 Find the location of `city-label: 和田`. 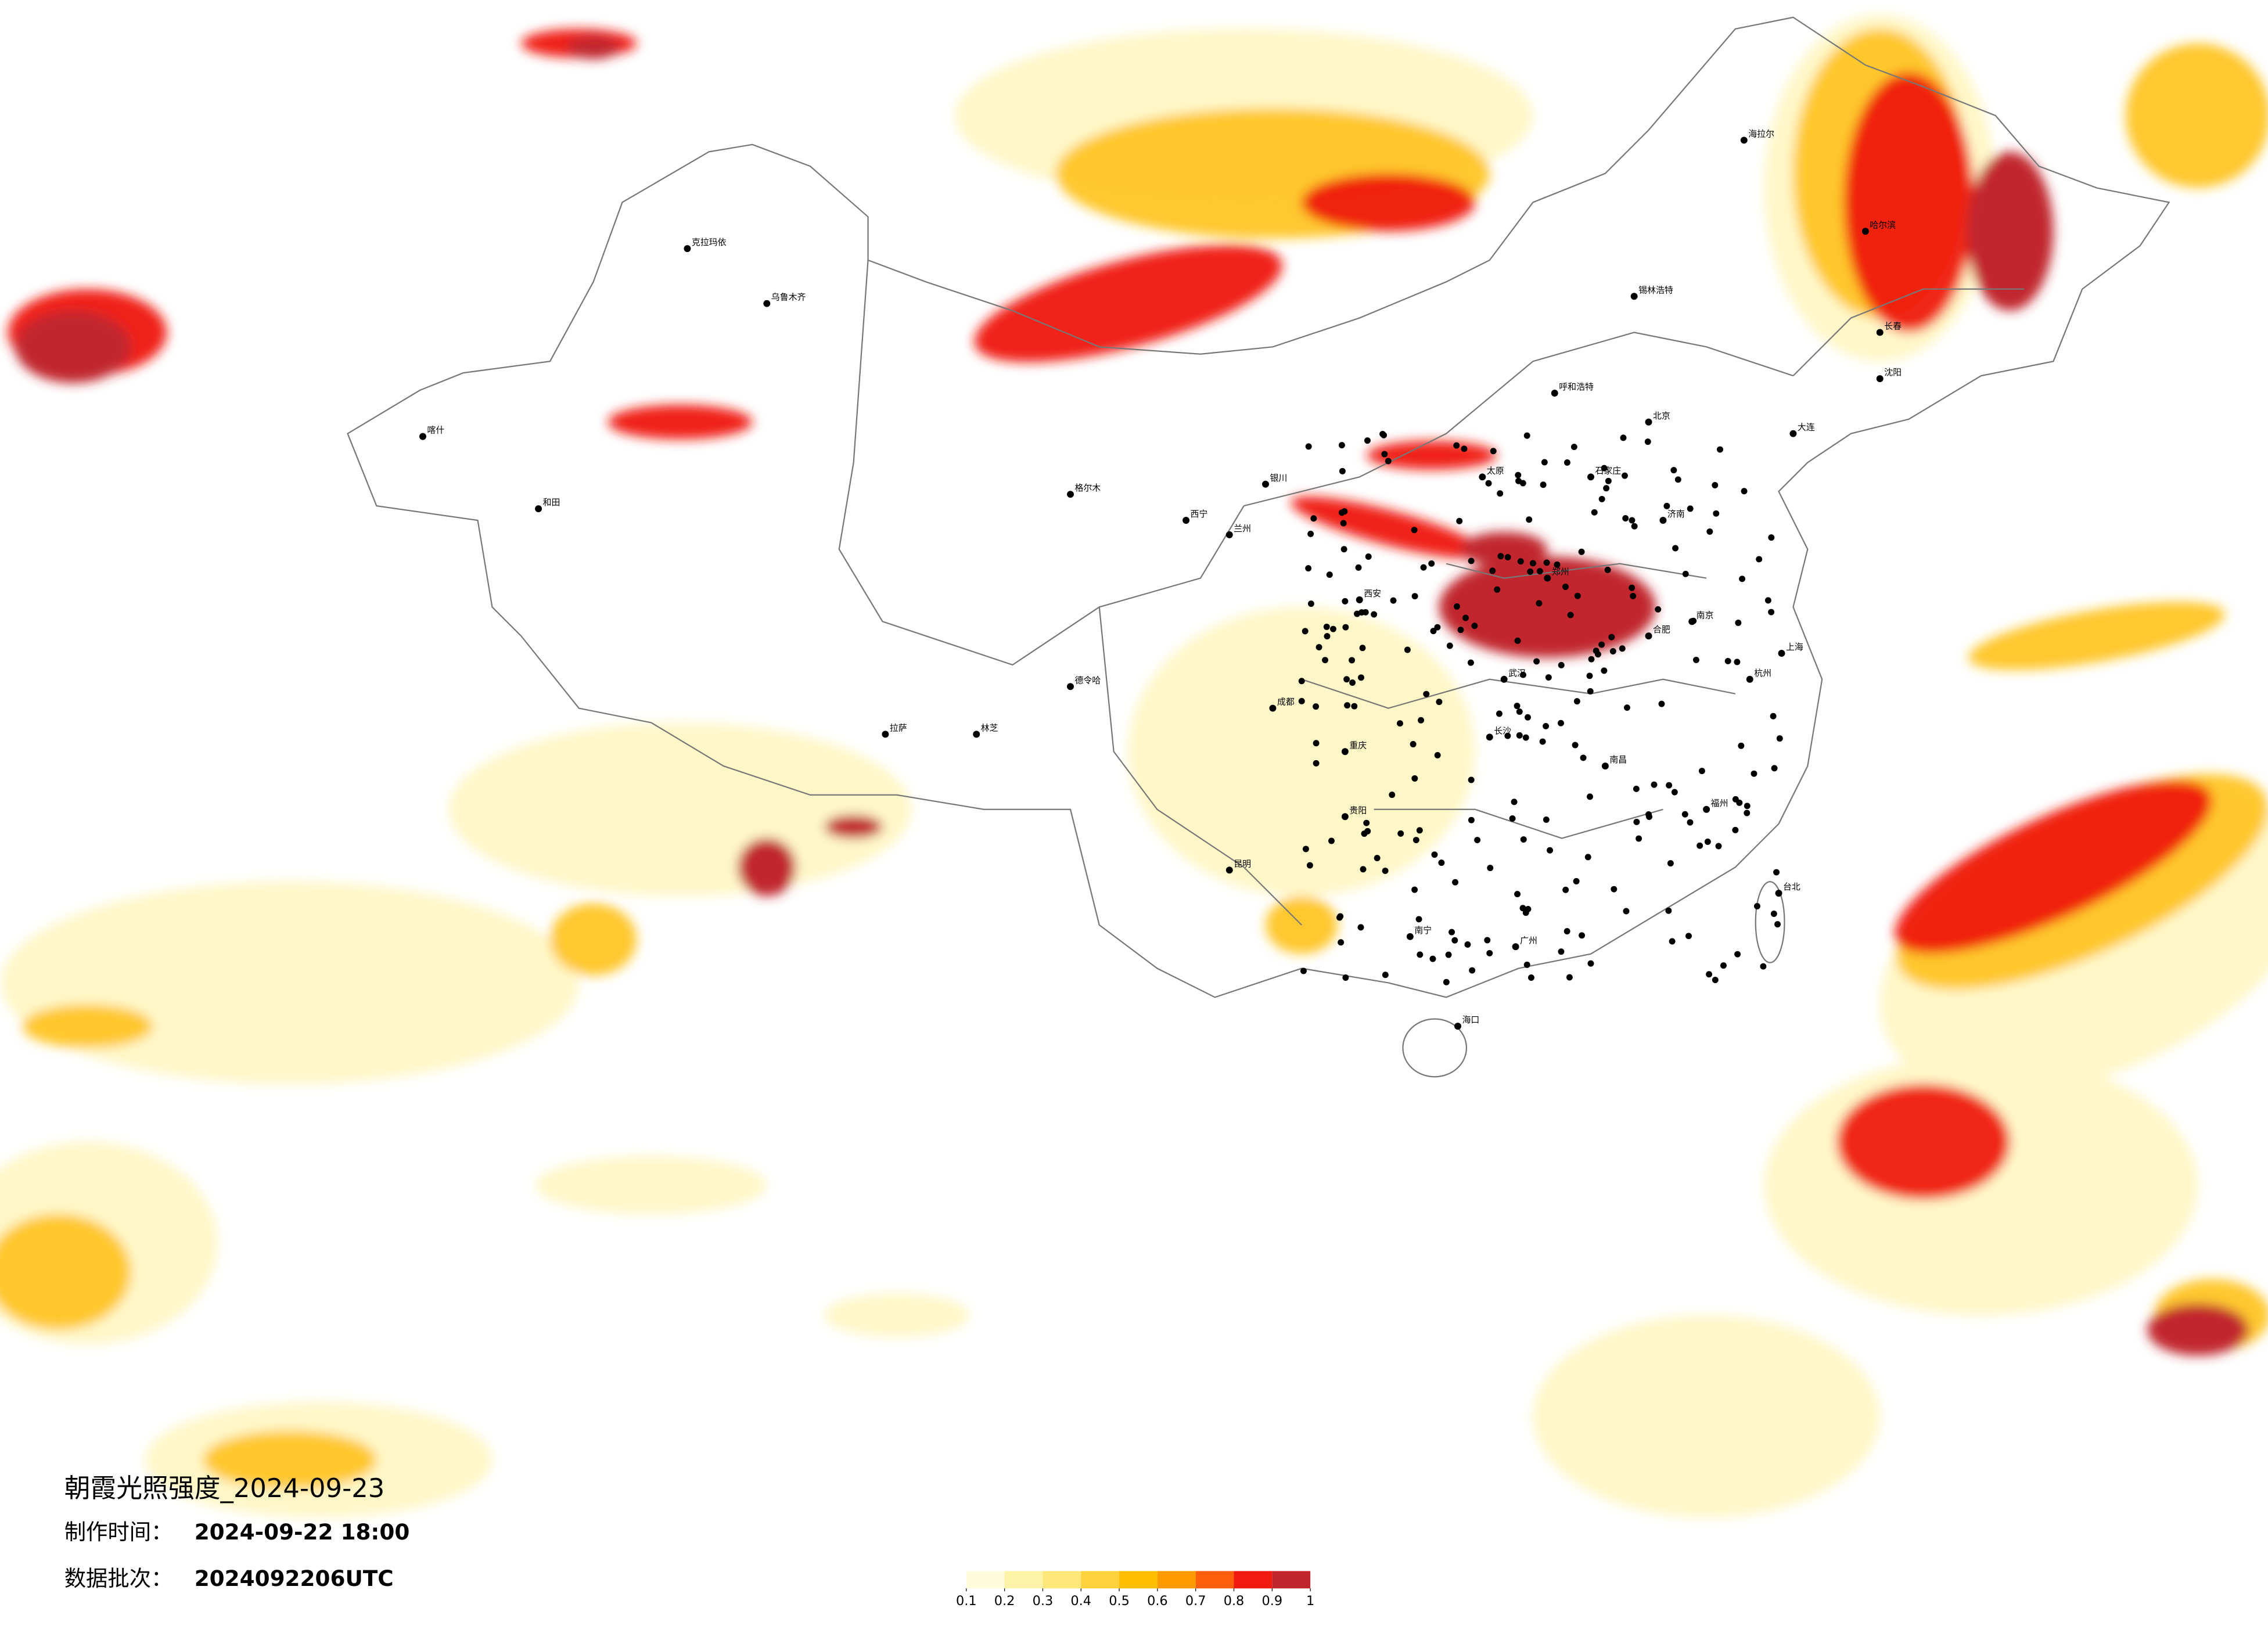

city-label: 和田 is located at coordinates (551, 502).